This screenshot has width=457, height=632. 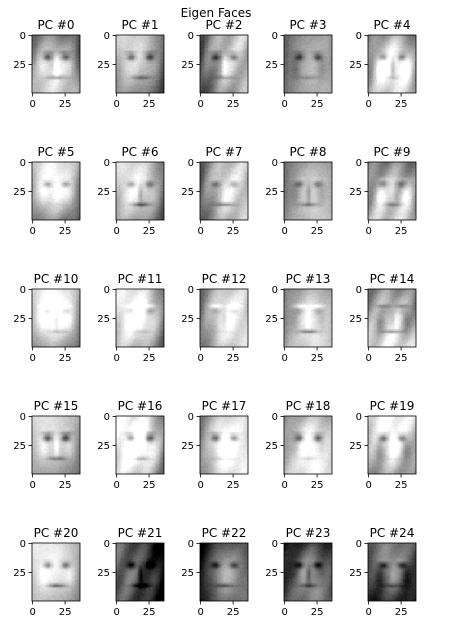 I want to click on panel-title: PC #10, so click(x=56, y=279).